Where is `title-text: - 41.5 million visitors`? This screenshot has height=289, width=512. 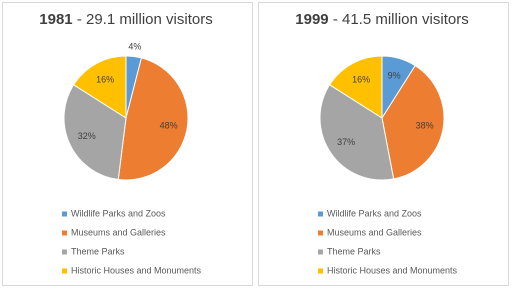 title-text: - 41.5 million visitors is located at coordinates (401, 19).